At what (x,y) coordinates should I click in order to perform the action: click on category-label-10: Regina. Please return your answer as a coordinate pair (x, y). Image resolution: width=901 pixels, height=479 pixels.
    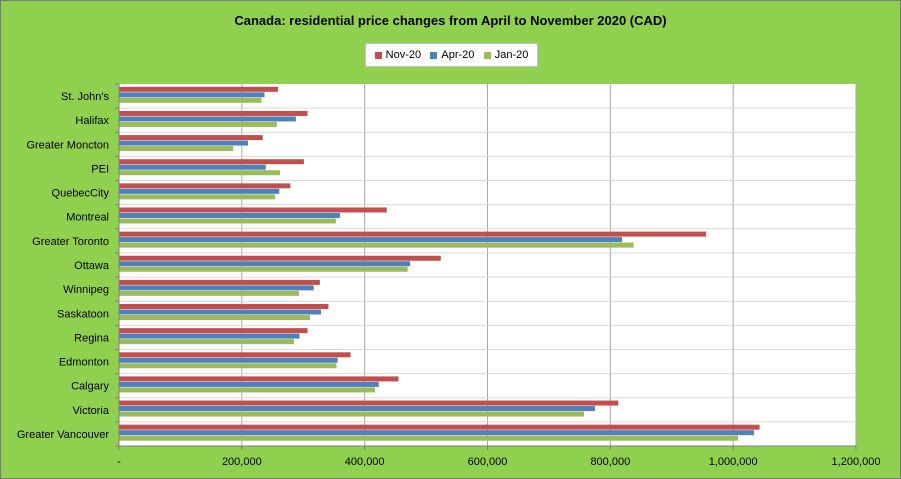
    Looking at the image, I should click on (92, 338).